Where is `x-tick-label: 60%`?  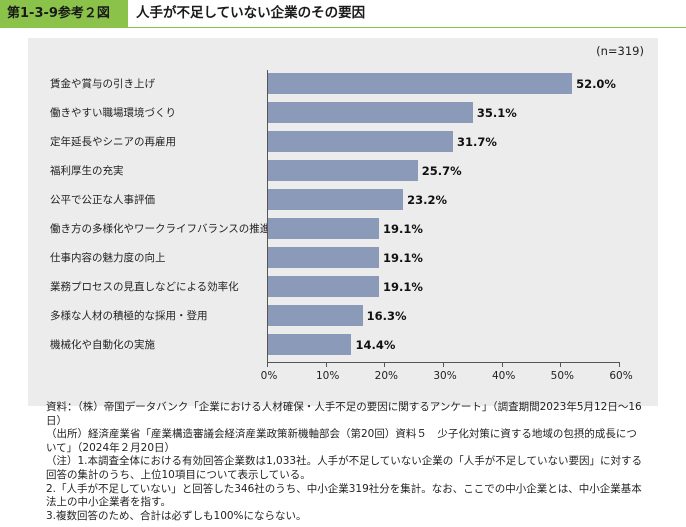
x-tick-label: 60% is located at coordinates (621, 376).